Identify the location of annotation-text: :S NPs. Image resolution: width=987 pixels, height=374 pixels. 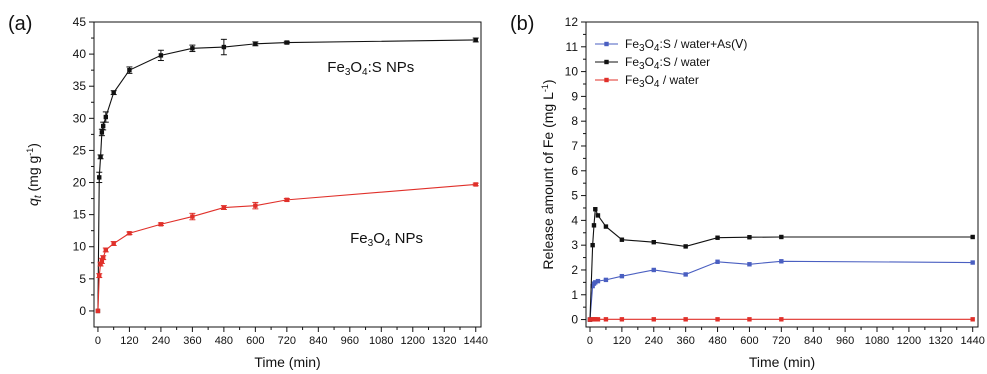
(391, 67).